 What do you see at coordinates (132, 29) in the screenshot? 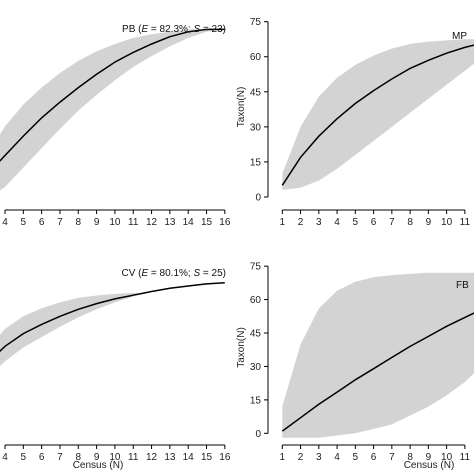
I see `site-code: PB (` at bounding box center [132, 29].